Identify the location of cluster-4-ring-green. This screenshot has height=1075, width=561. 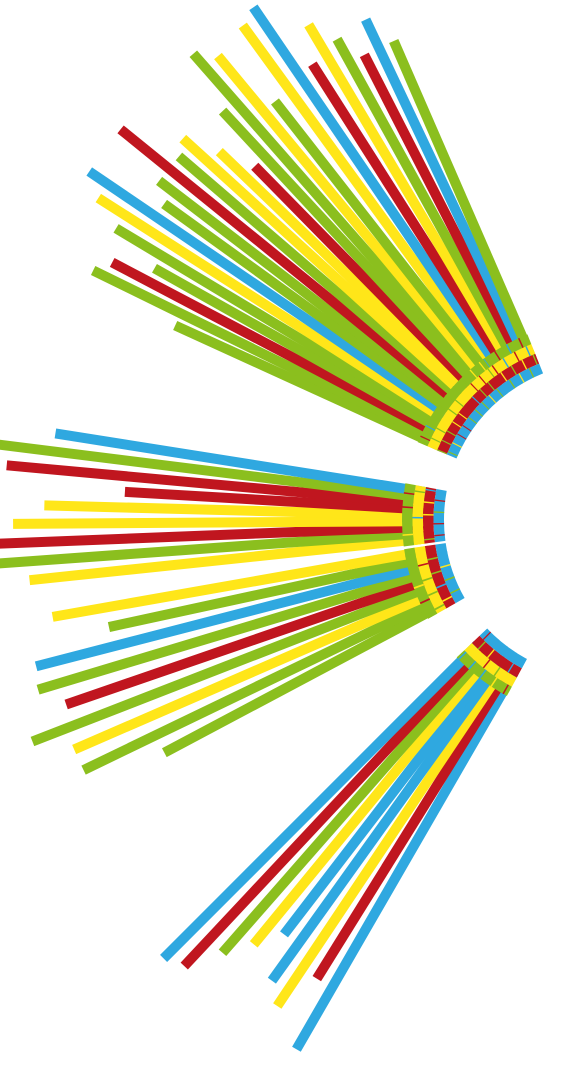
(421, 583).